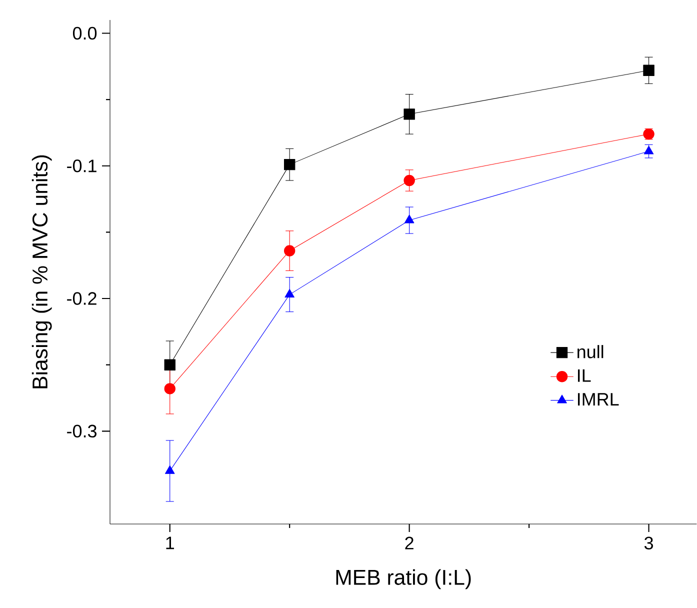 The width and height of the screenshot is (697, 608). What do you see at coordinates (84, 33) in the screenshot?
I see `y-tick-label: 0.0` at bounding box center [84, 33].